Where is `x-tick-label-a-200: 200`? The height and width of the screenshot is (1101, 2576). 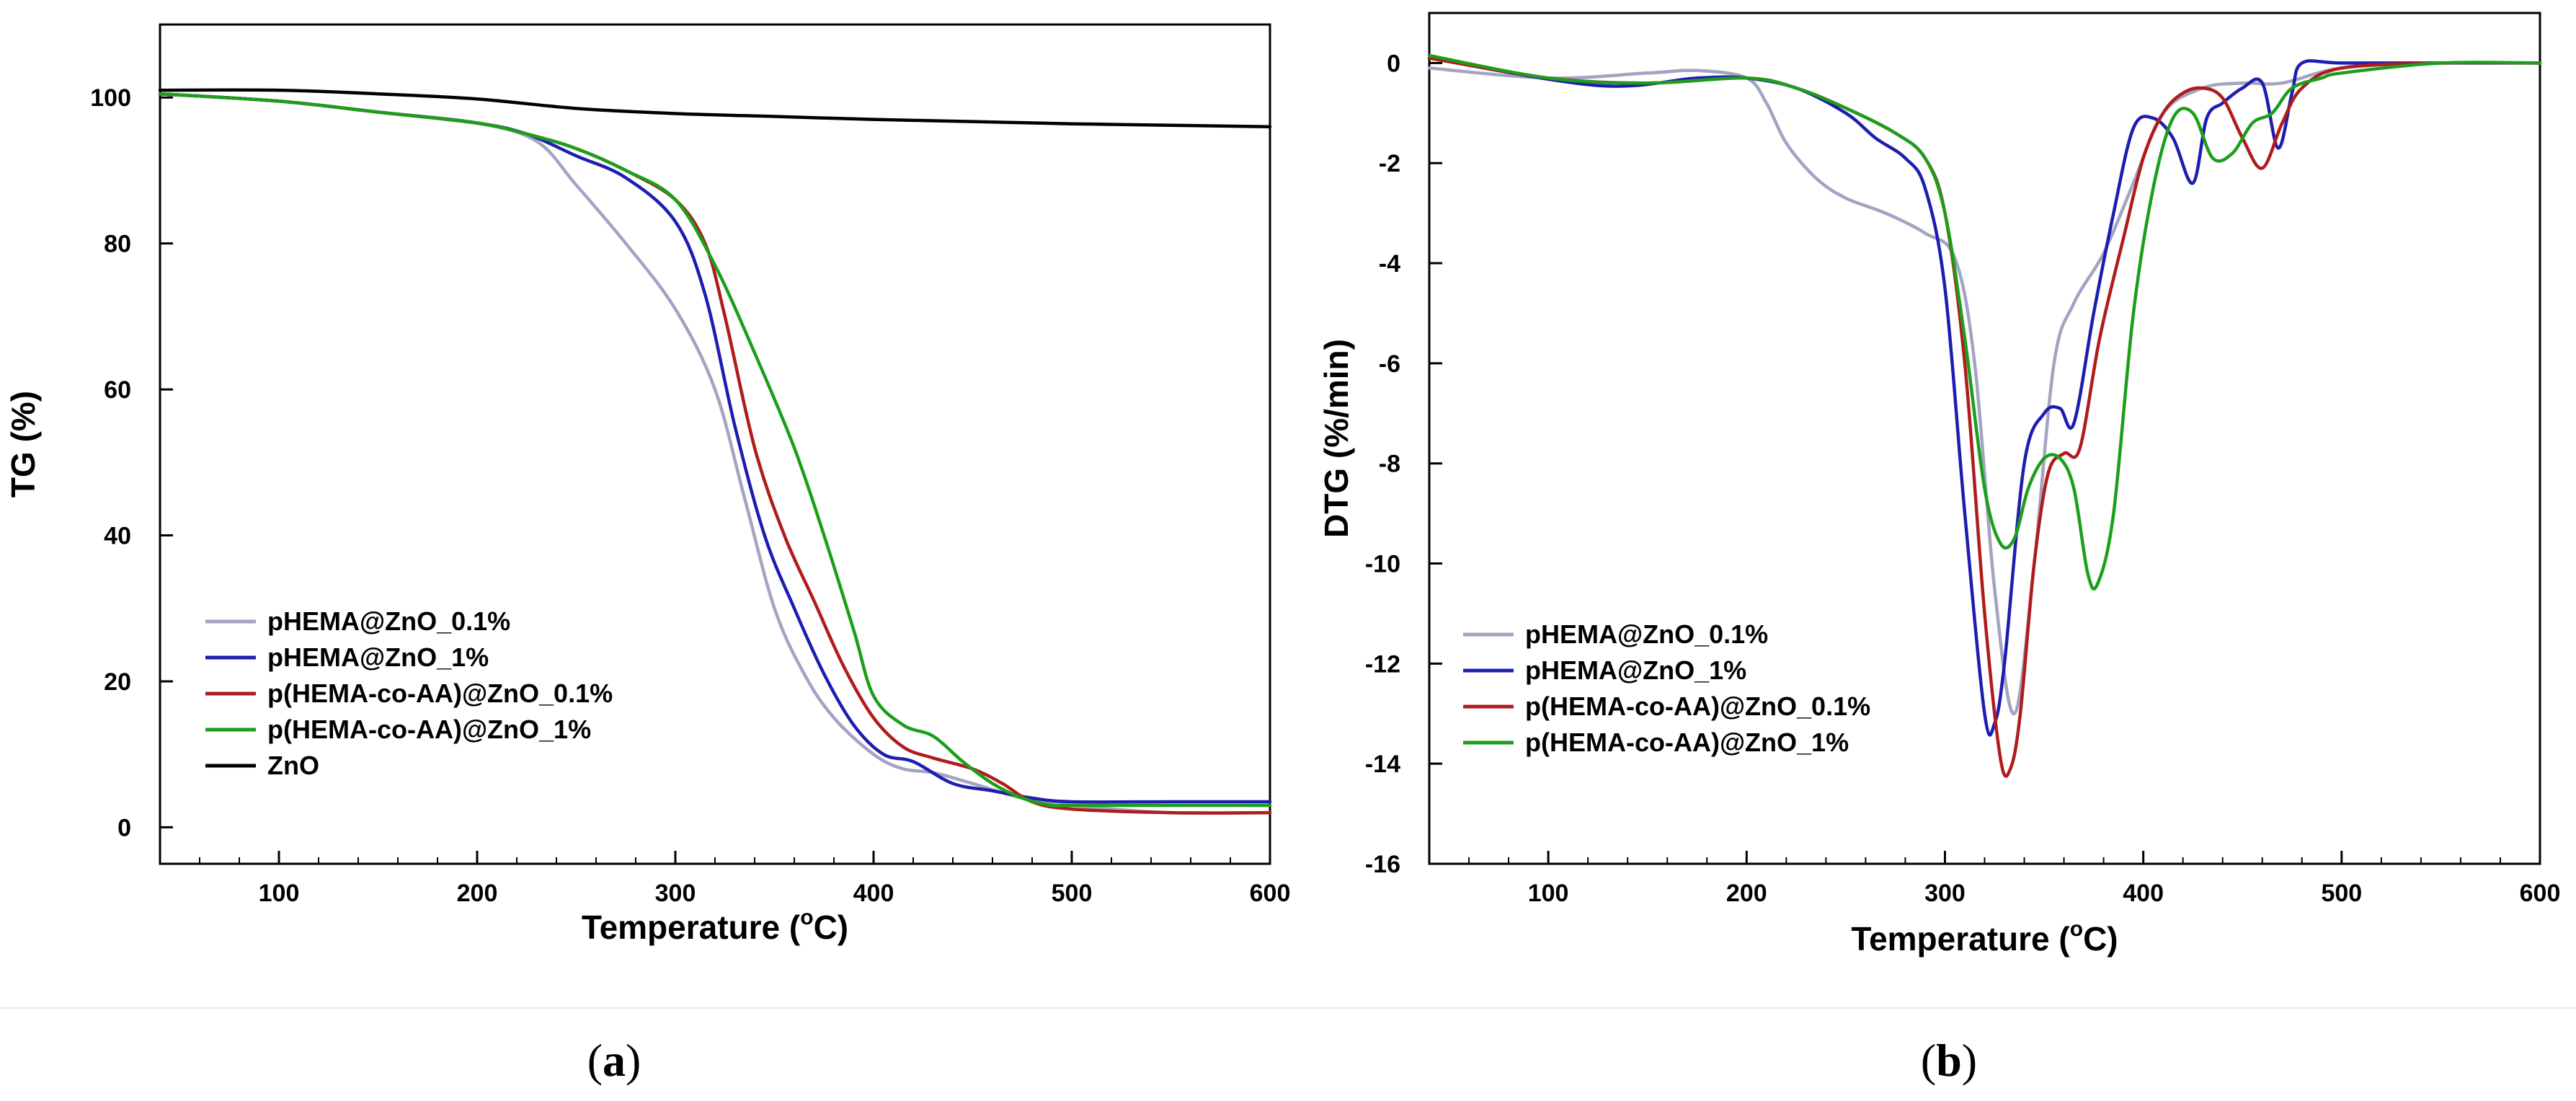 x-tick-label-a-200: 200 is located at coordinates (477, 893).